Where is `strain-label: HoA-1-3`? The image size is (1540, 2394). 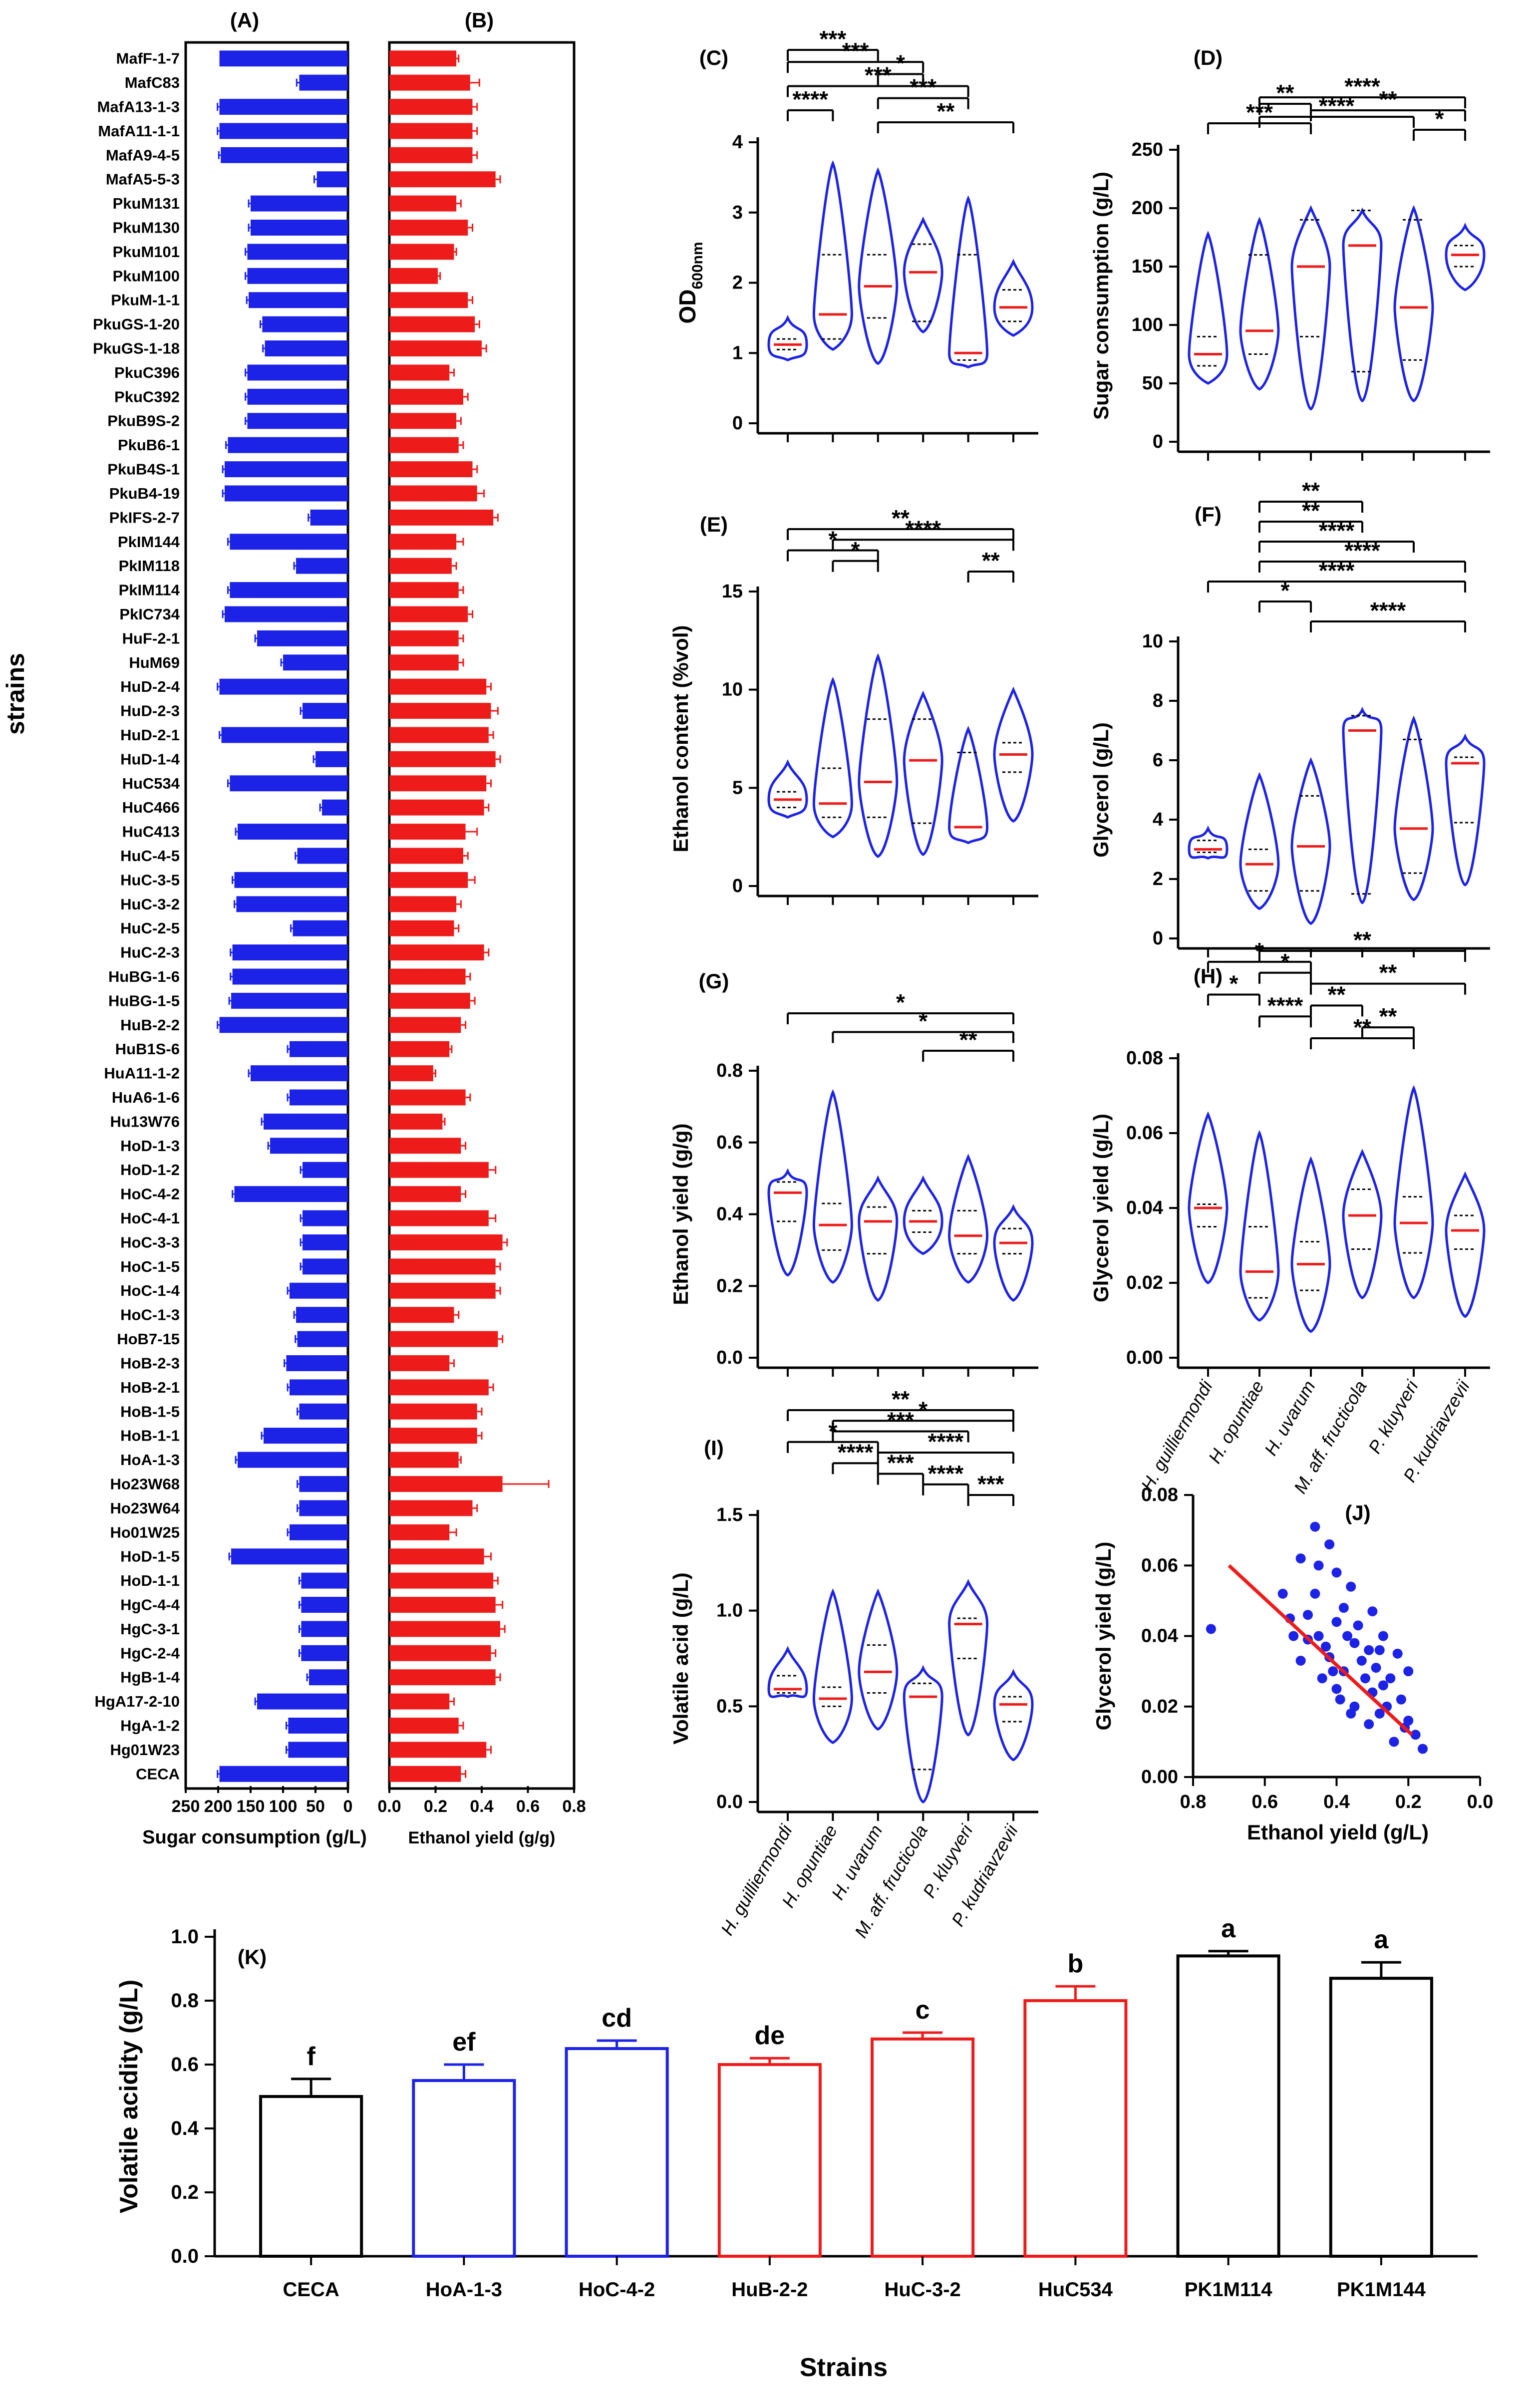
strain-label: HoA-1-3 is located at coordinates (150, 1460).